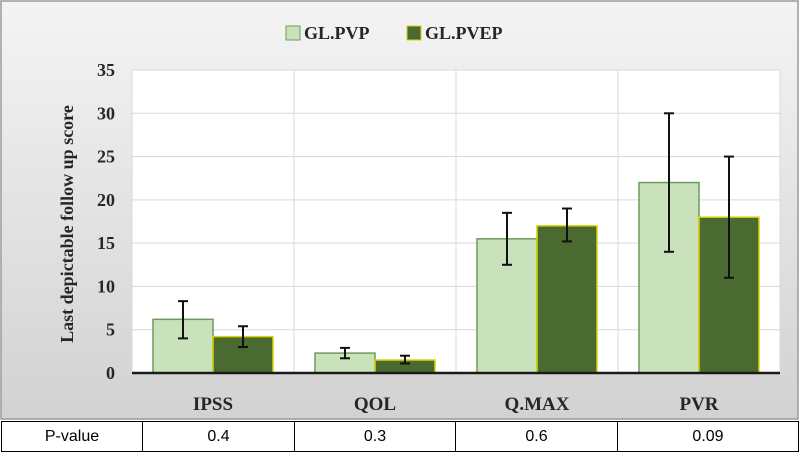 The height and width of the screenshot is (454, 800). I want to click on legend: GL.PVP GL.PVEP, so click(394, 33).